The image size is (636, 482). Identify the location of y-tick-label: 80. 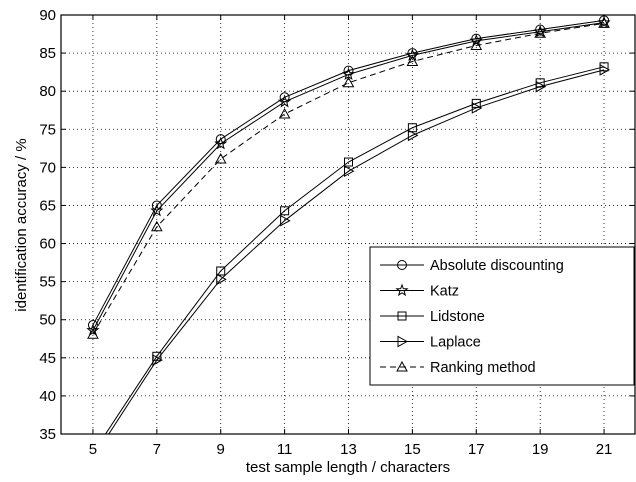
(47, 91).